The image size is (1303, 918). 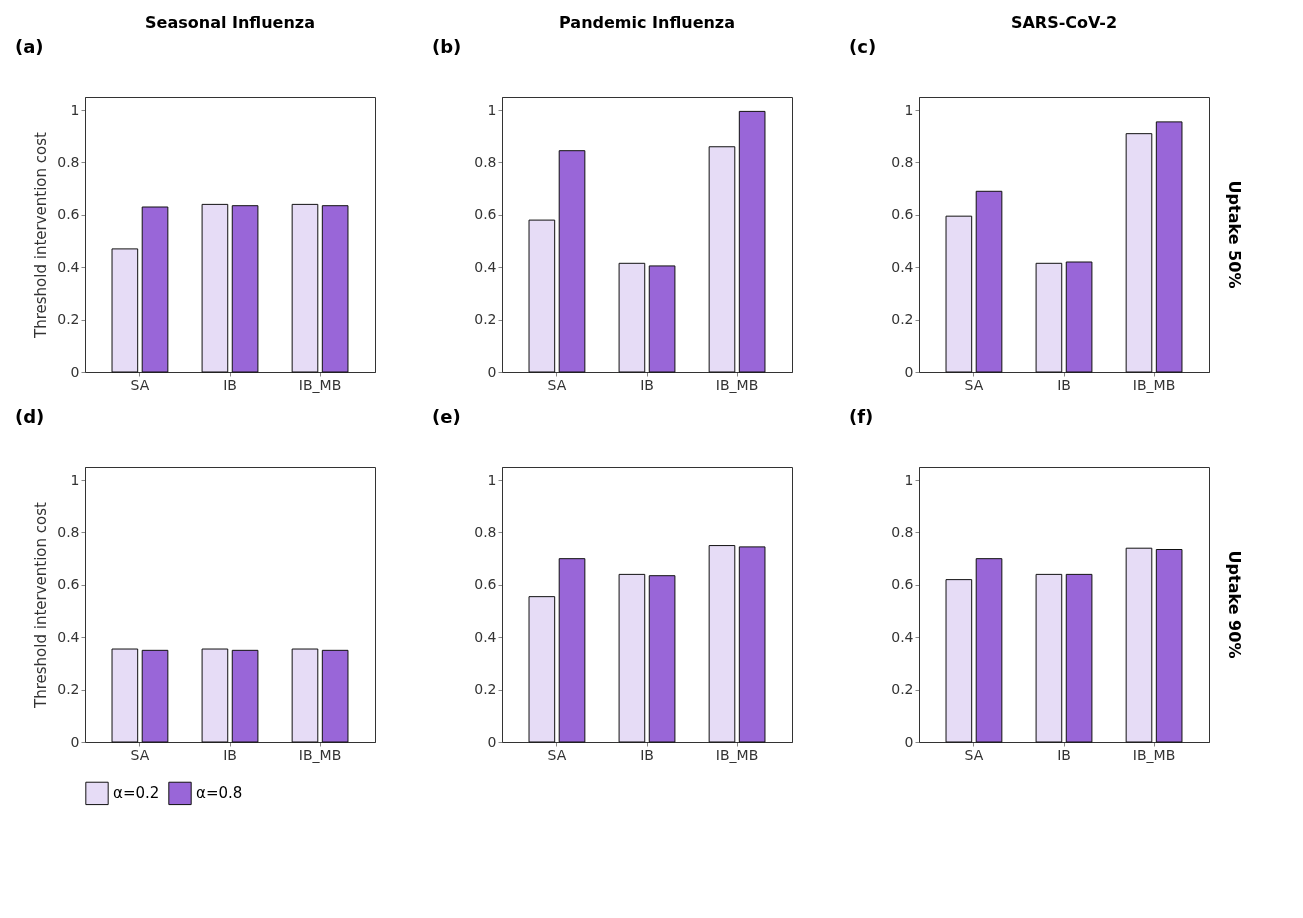 I want to click on legend-label: α=0.2, so click(x=136, y=793).